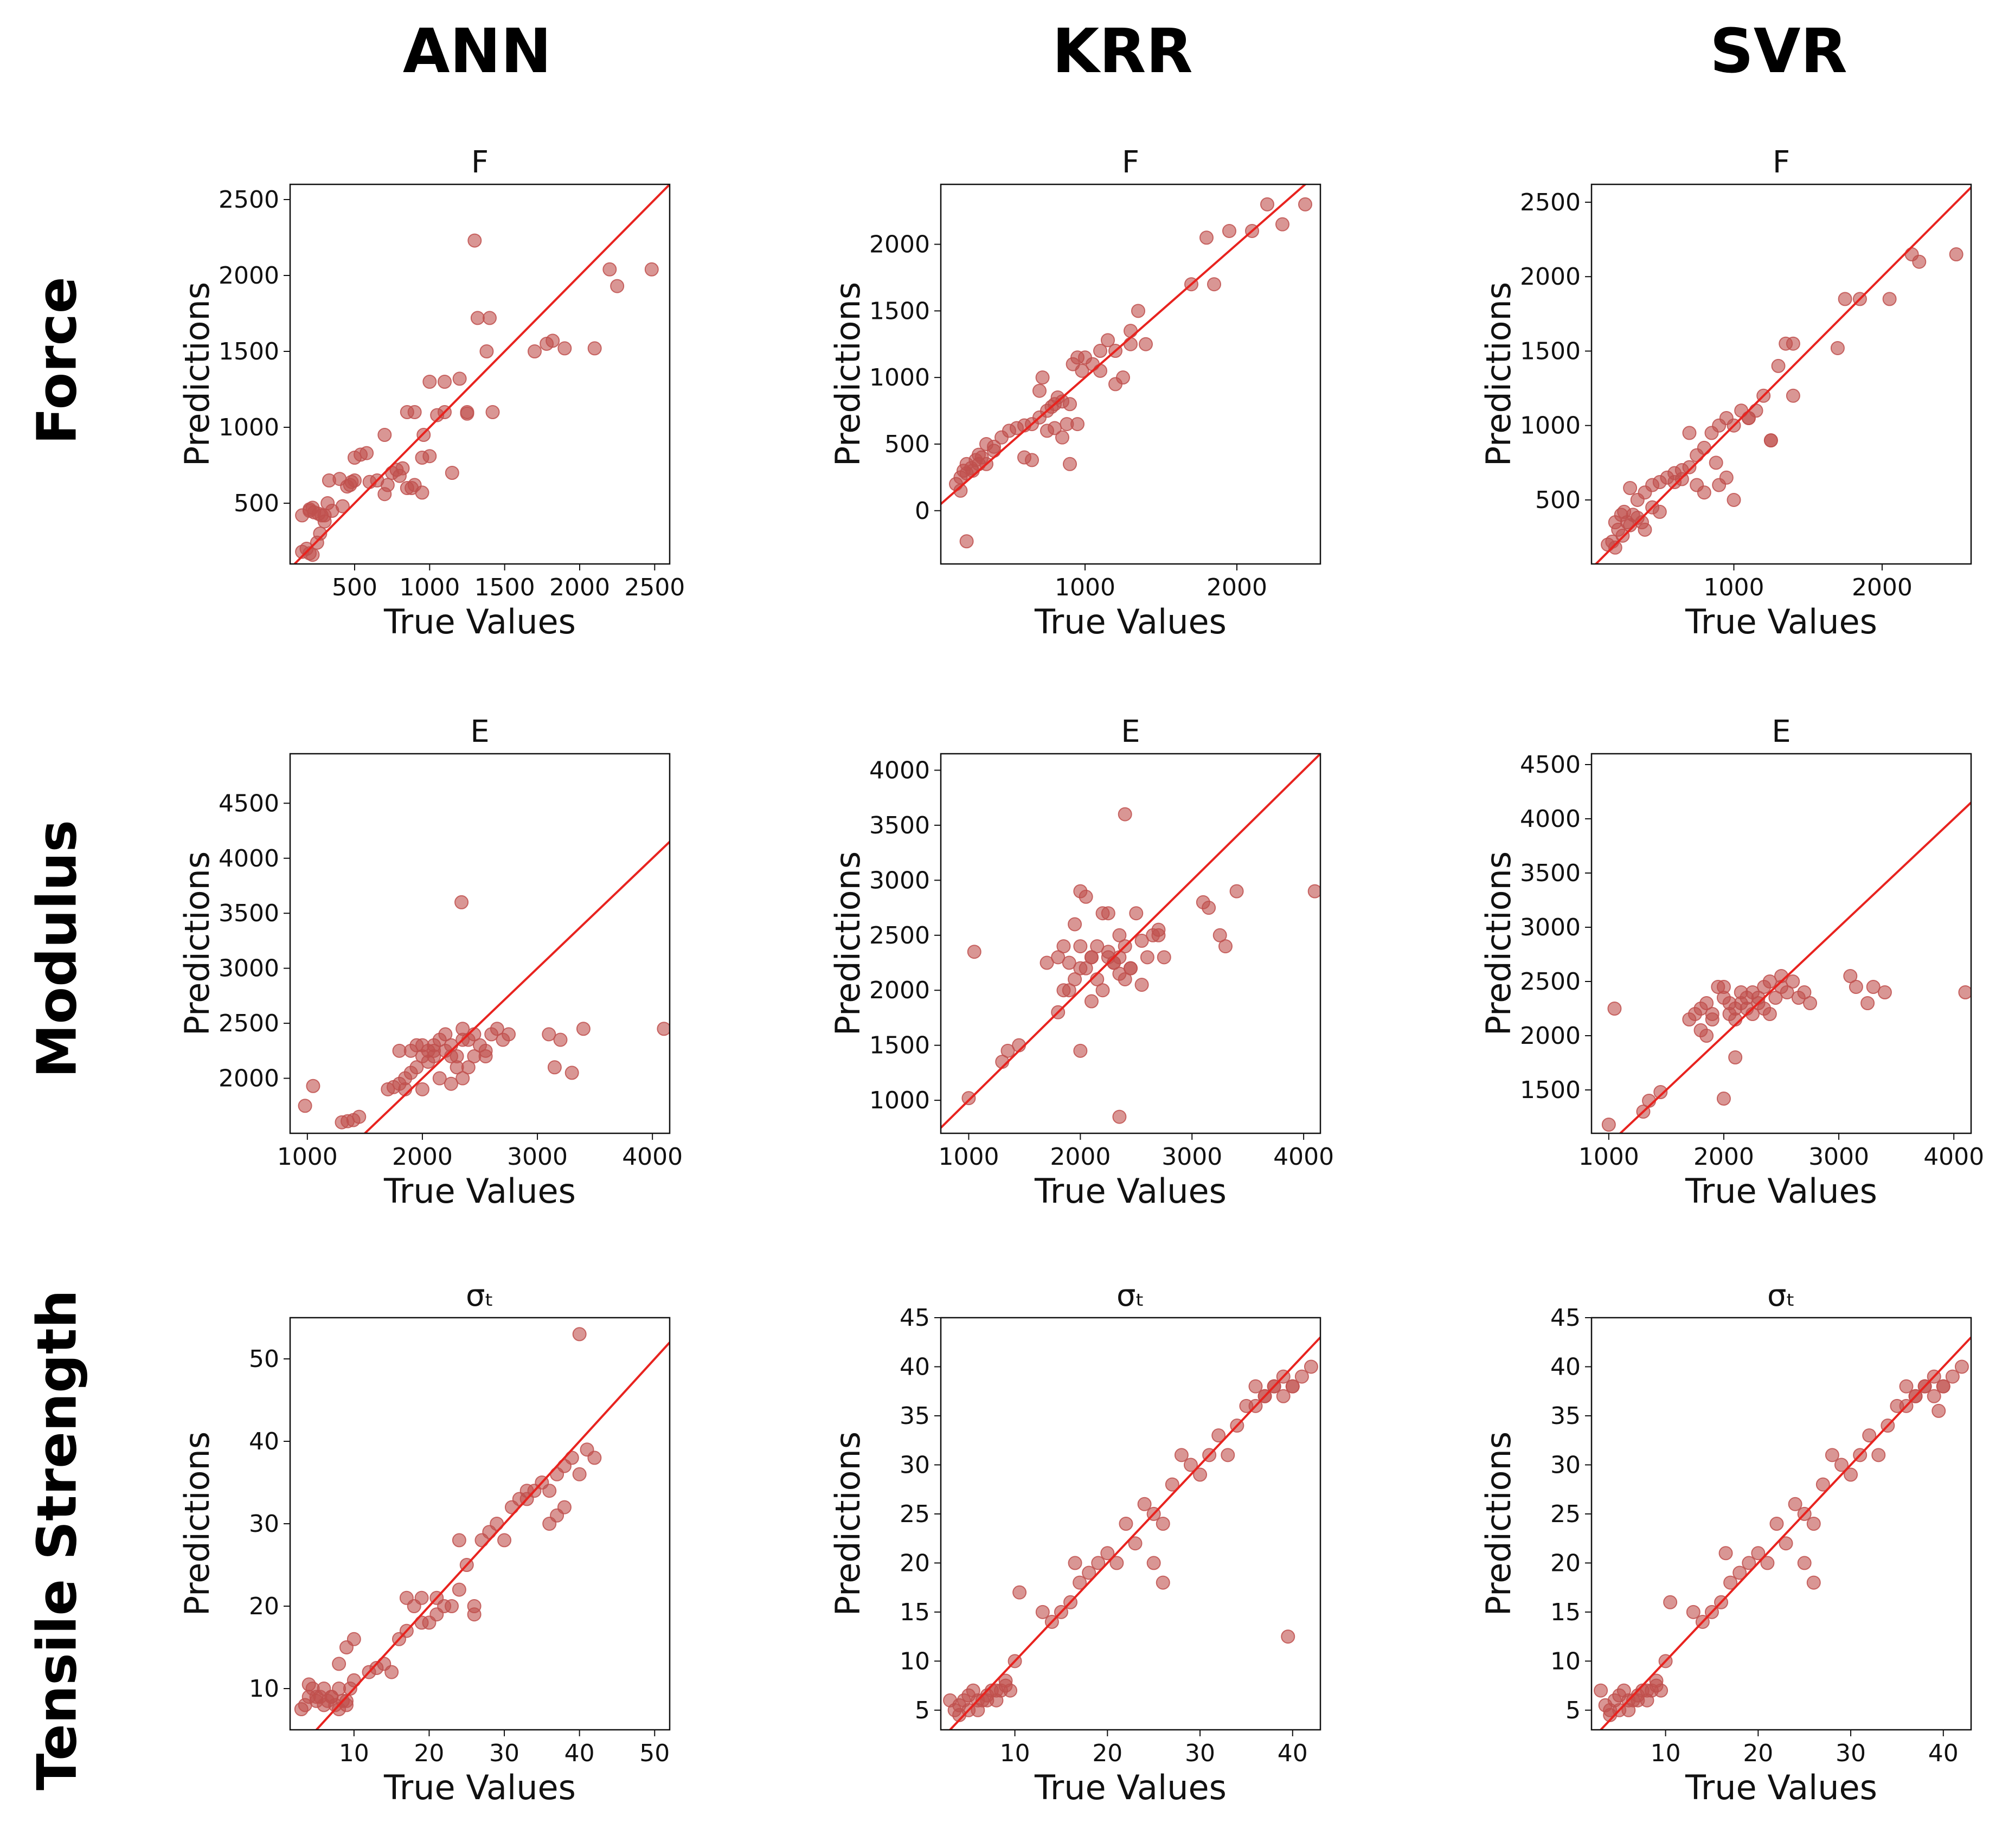 The image size is (2002, 1848). I want to click on row-header-tensile-strength: Tensile Strength, so click(57, 1540).